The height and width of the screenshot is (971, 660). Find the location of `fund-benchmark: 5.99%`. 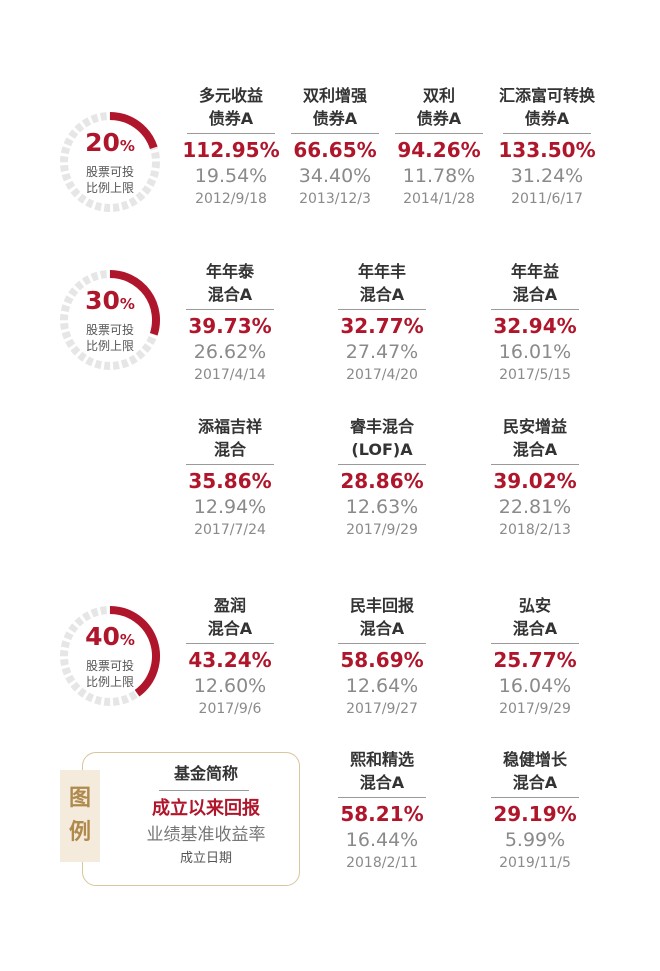

fund-benchmark: 5.99% is located at coordinates (535, 840).